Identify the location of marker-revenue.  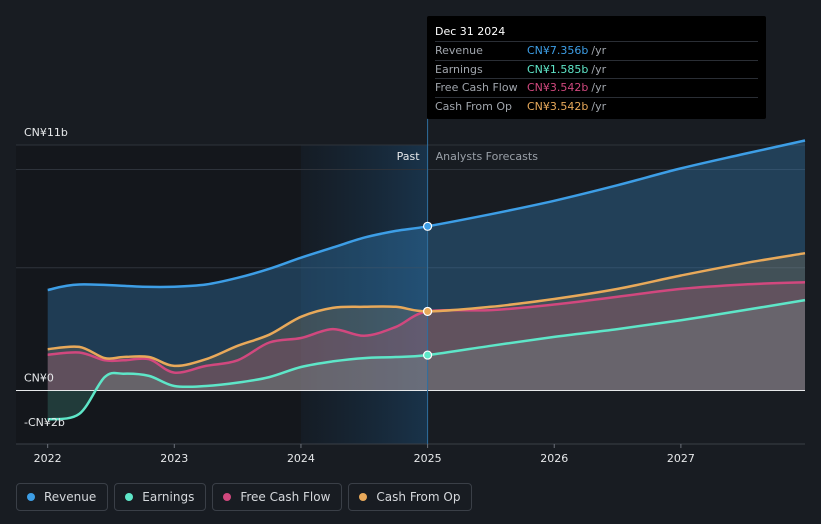
(427, 226).